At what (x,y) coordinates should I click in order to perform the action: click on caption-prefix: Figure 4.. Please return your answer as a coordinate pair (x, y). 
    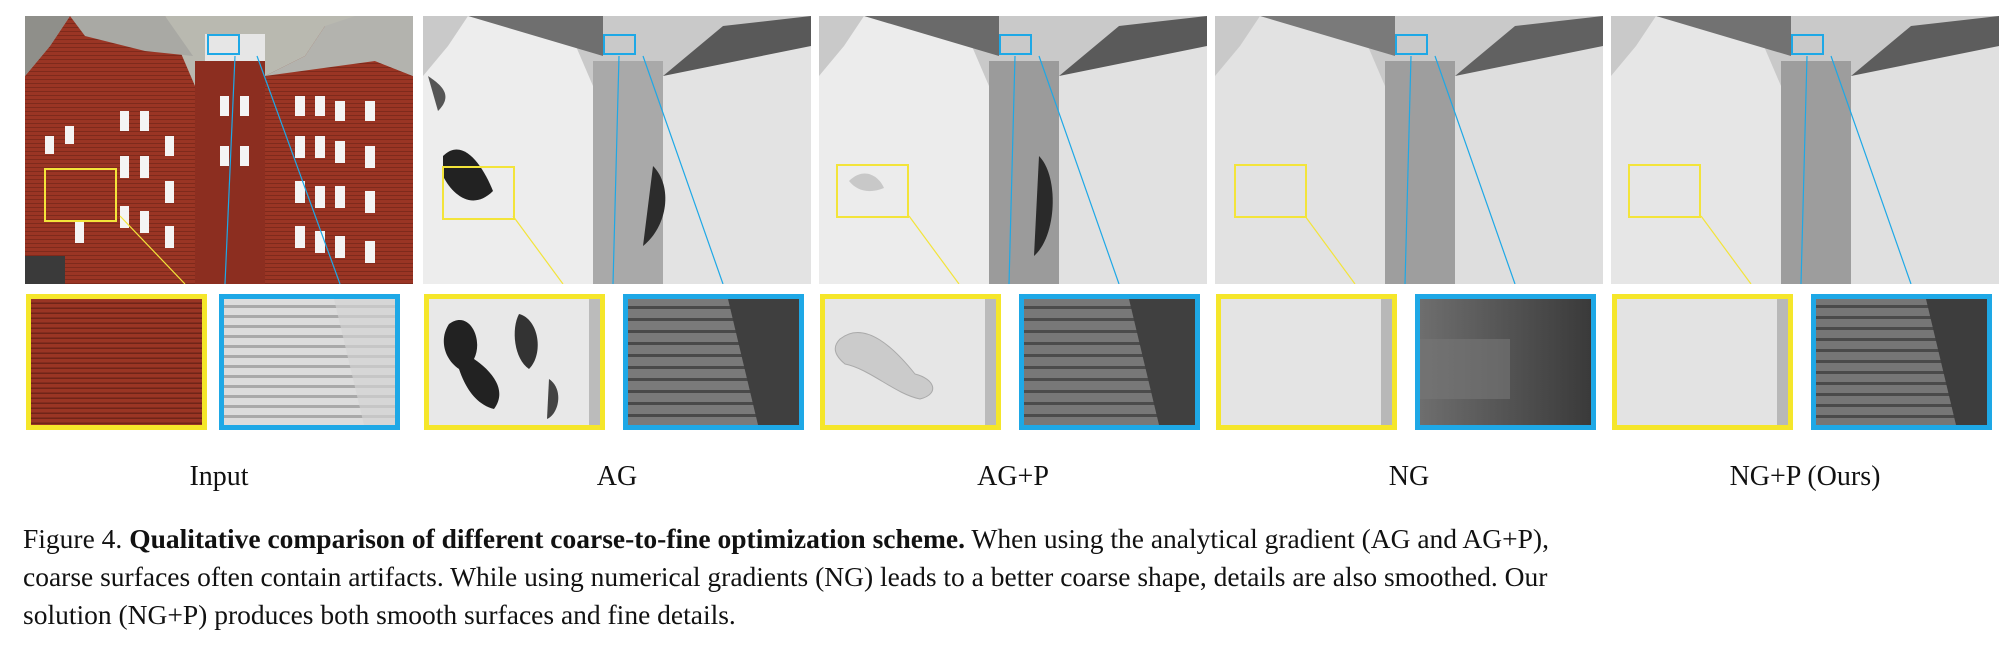
    Looking at the image, I should click on (73, 538).